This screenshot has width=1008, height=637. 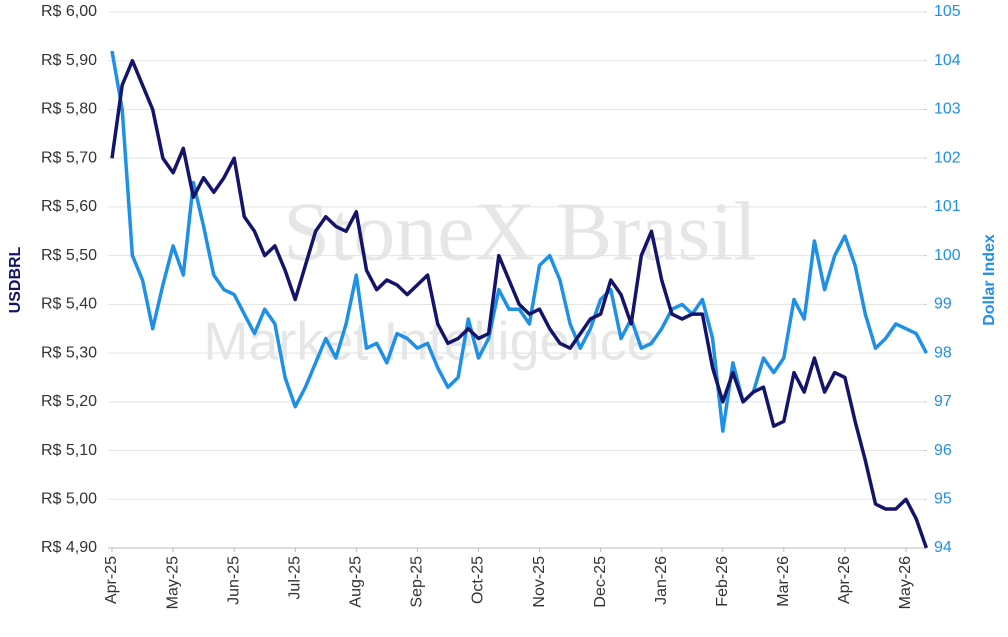 What do you see at coordinates (478, 580) in the screenshot?
I see `x-tick-label: Oct-25` at bounding box center [478, 580].